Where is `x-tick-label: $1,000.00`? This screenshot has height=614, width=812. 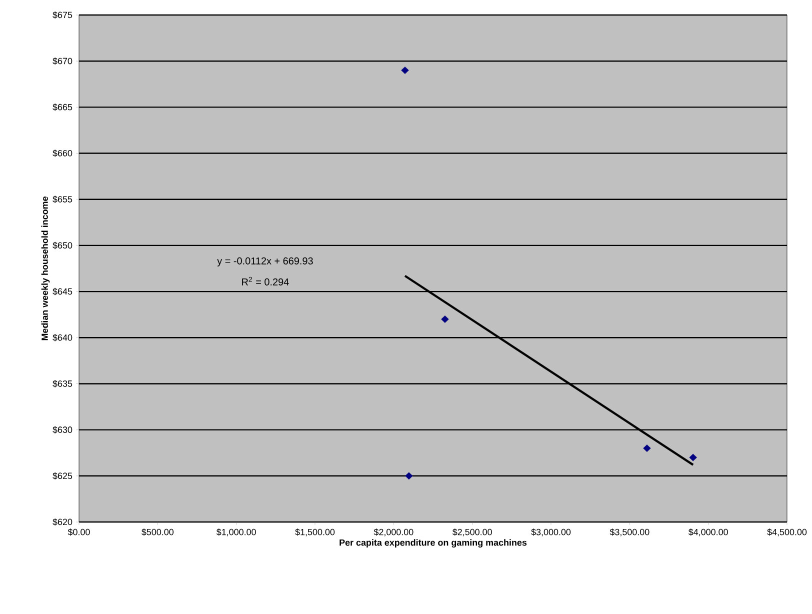
x-tick-label: $1,000.00 is located at coordinates (236, 532).